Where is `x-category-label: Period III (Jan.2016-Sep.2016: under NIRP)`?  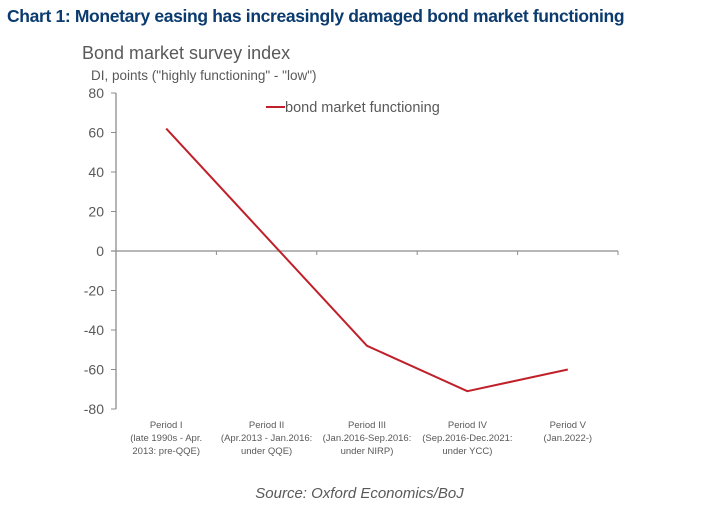
x-category-label: Period III (Jan.2016-Sep.2016: under NIRP) is located at coordinates (367, 438).